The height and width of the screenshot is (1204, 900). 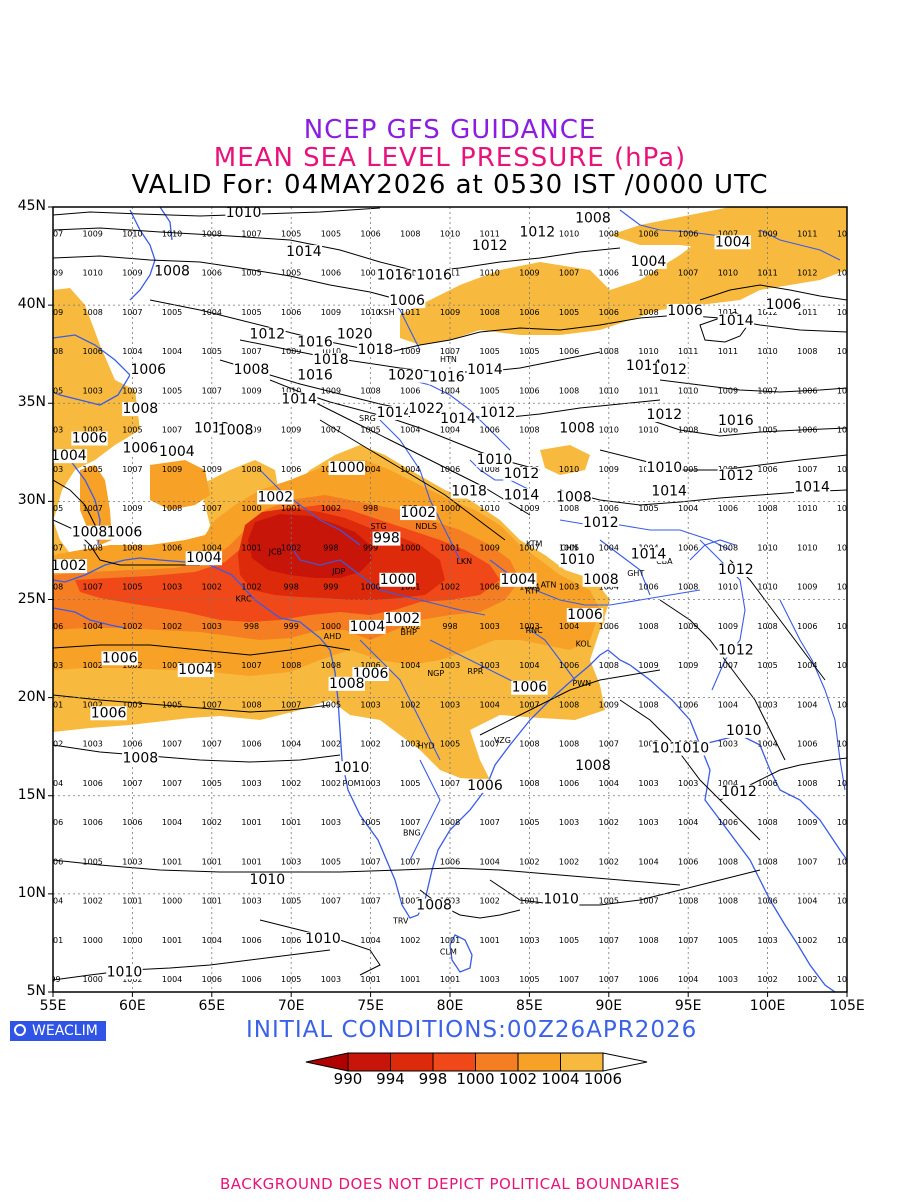 I want to click on contour-label-text: 1014, so click(x=304, y=252).